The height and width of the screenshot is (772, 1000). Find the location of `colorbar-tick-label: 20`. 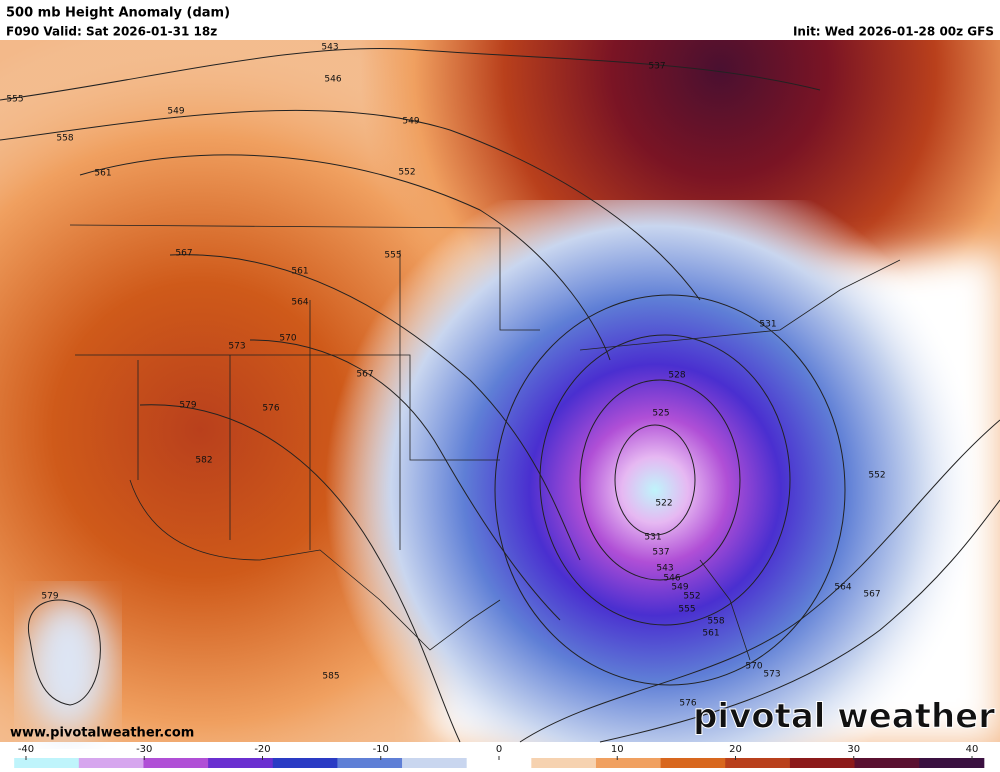

colorbar-tick-label: 20 is located at coordinates (735, 749).